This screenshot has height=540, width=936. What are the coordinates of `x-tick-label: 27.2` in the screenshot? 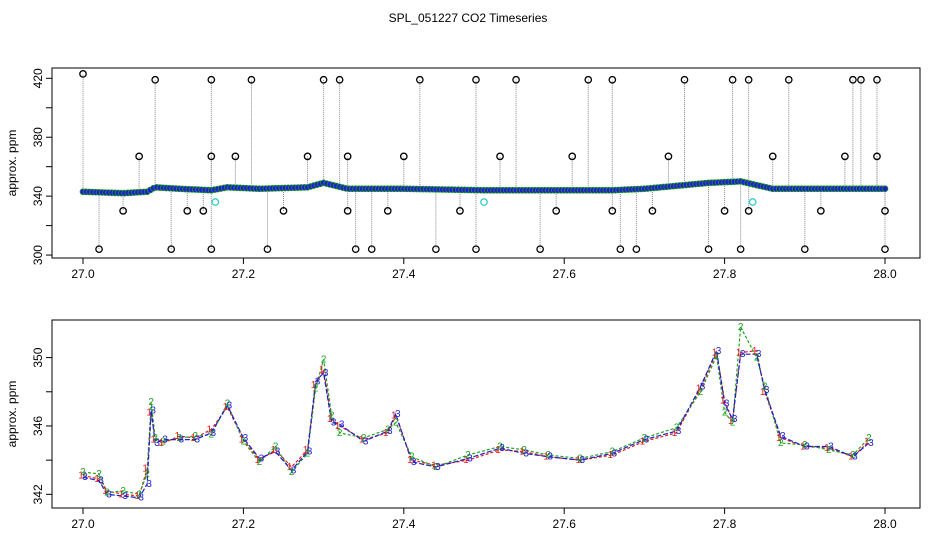 It's located at (244, 524).